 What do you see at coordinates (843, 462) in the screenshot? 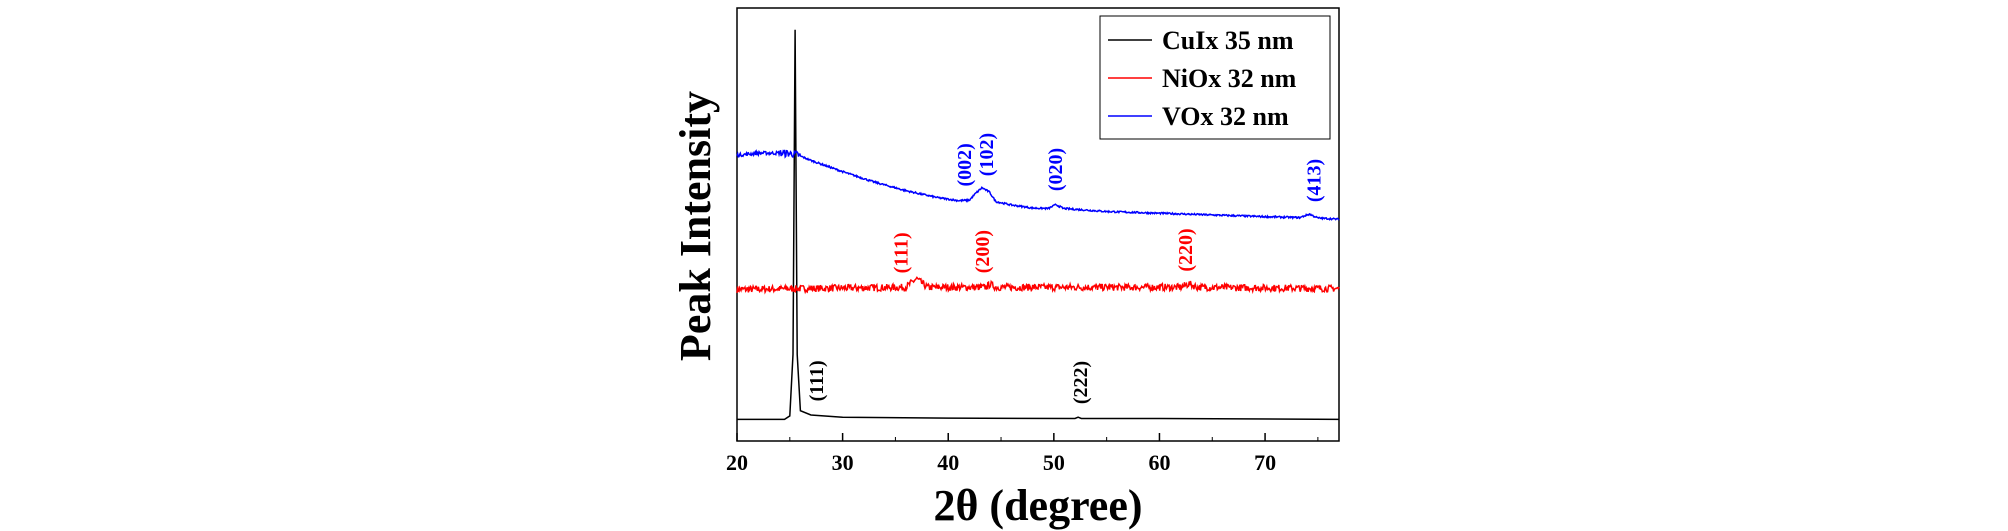
I see `x-tick-label-30: 30` at bounding box center [843, 462].